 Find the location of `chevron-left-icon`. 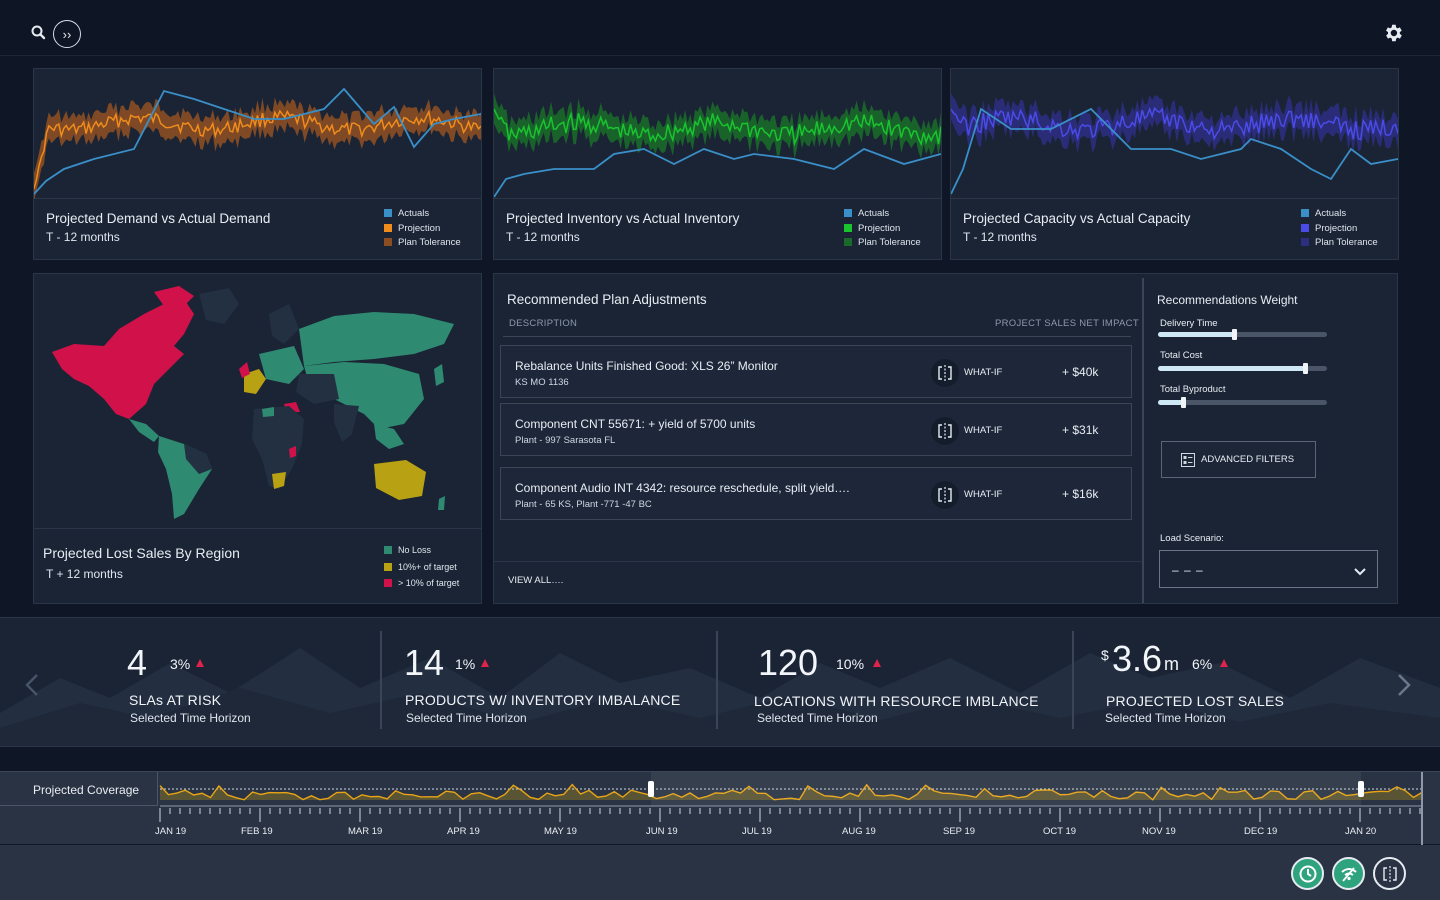

chevron-left-icon is located at coordinates (32, 687).